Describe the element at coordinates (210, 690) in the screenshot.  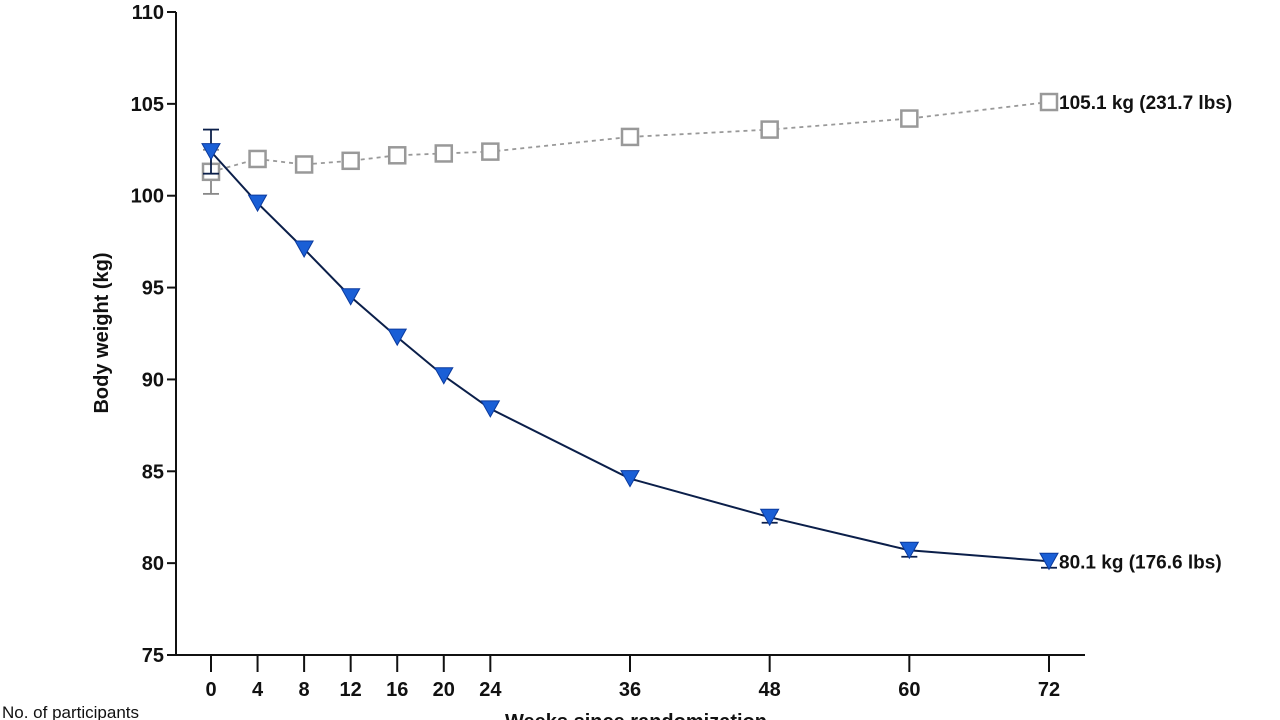
I see `x-tick-label: 0` at that location.